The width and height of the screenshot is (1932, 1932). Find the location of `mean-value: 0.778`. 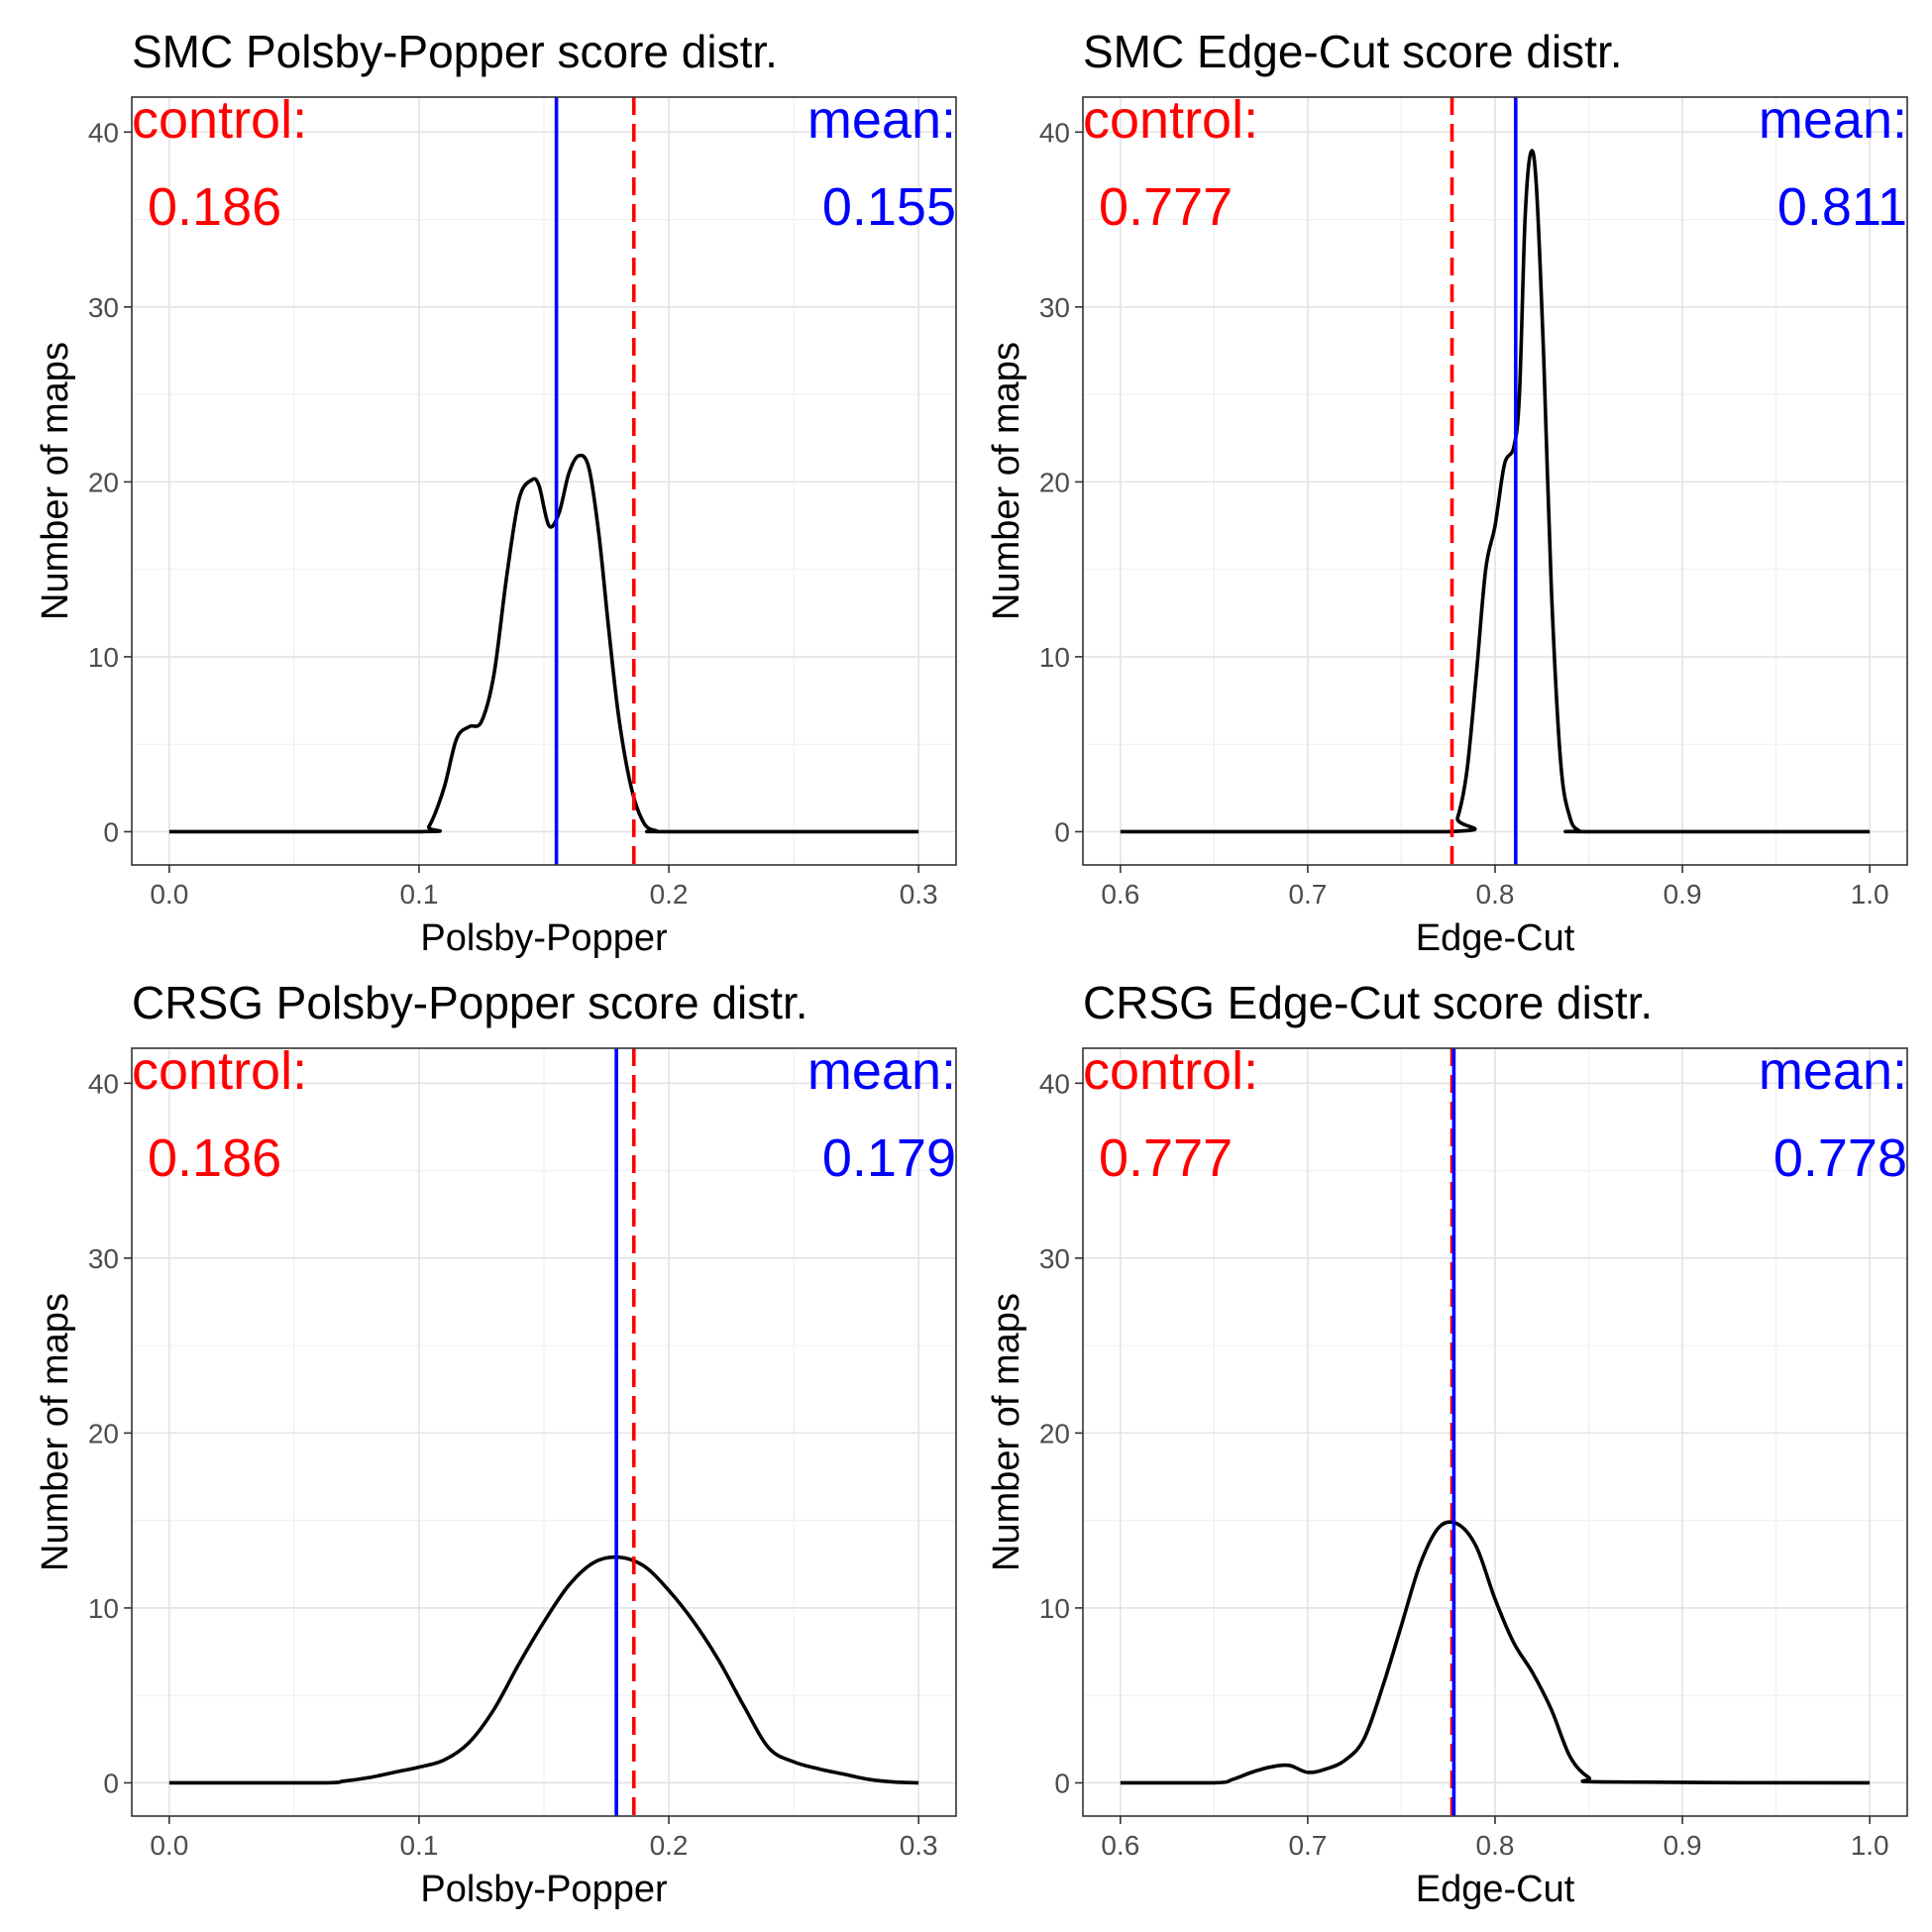

mean-value: 0.778 is located at coordinates (1840, 1158).